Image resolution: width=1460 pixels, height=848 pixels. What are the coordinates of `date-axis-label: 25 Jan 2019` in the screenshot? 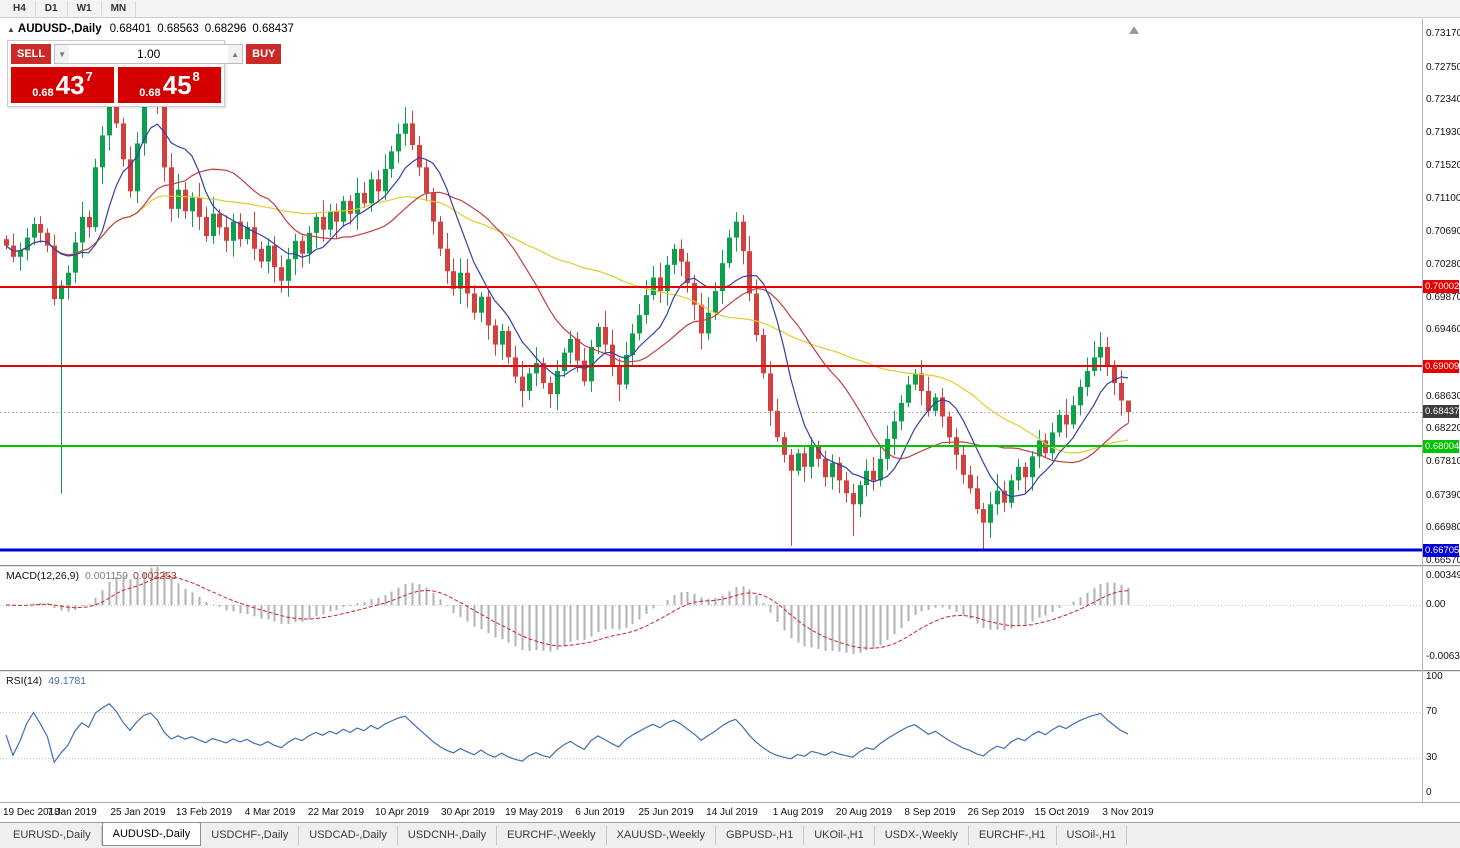 It's located at (138, 812).